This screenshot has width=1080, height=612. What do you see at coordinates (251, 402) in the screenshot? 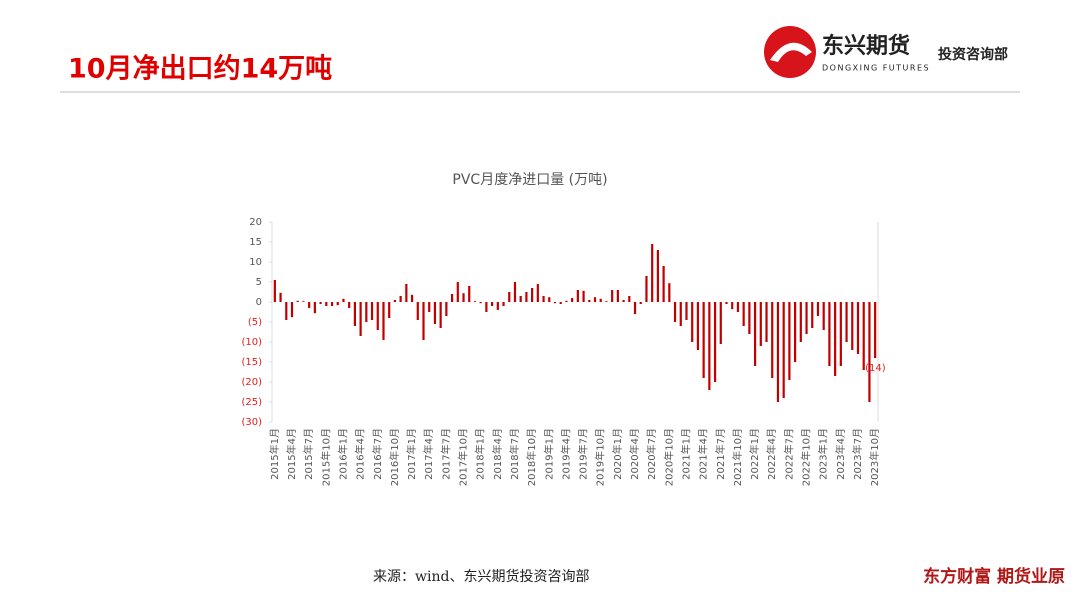
I see `y-tick-label: (25)` at bounding box center [251, 402].